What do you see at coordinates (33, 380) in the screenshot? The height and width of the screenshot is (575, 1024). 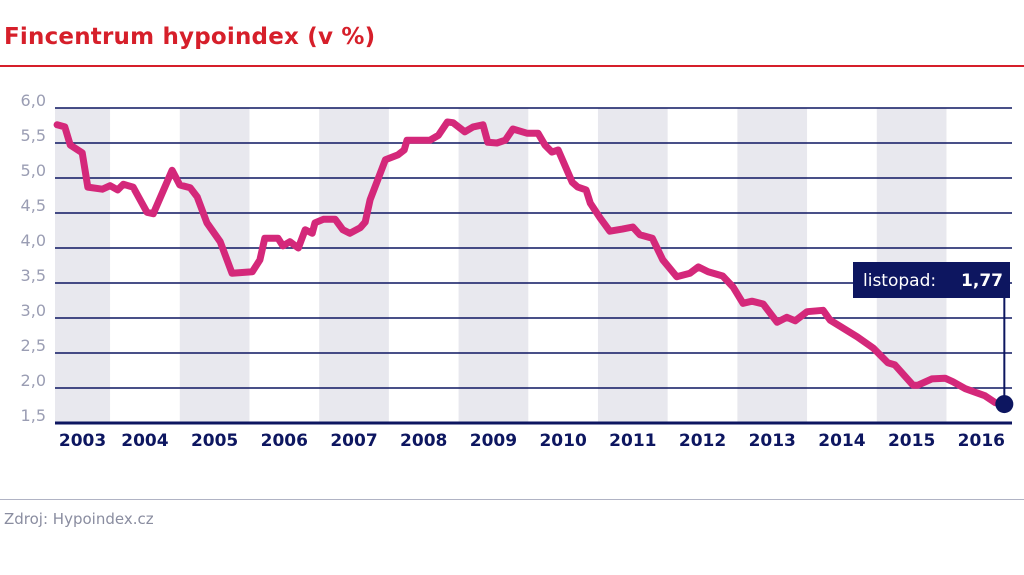 I see `y-tick-label: 2,0` at bounding box center [33, 380].